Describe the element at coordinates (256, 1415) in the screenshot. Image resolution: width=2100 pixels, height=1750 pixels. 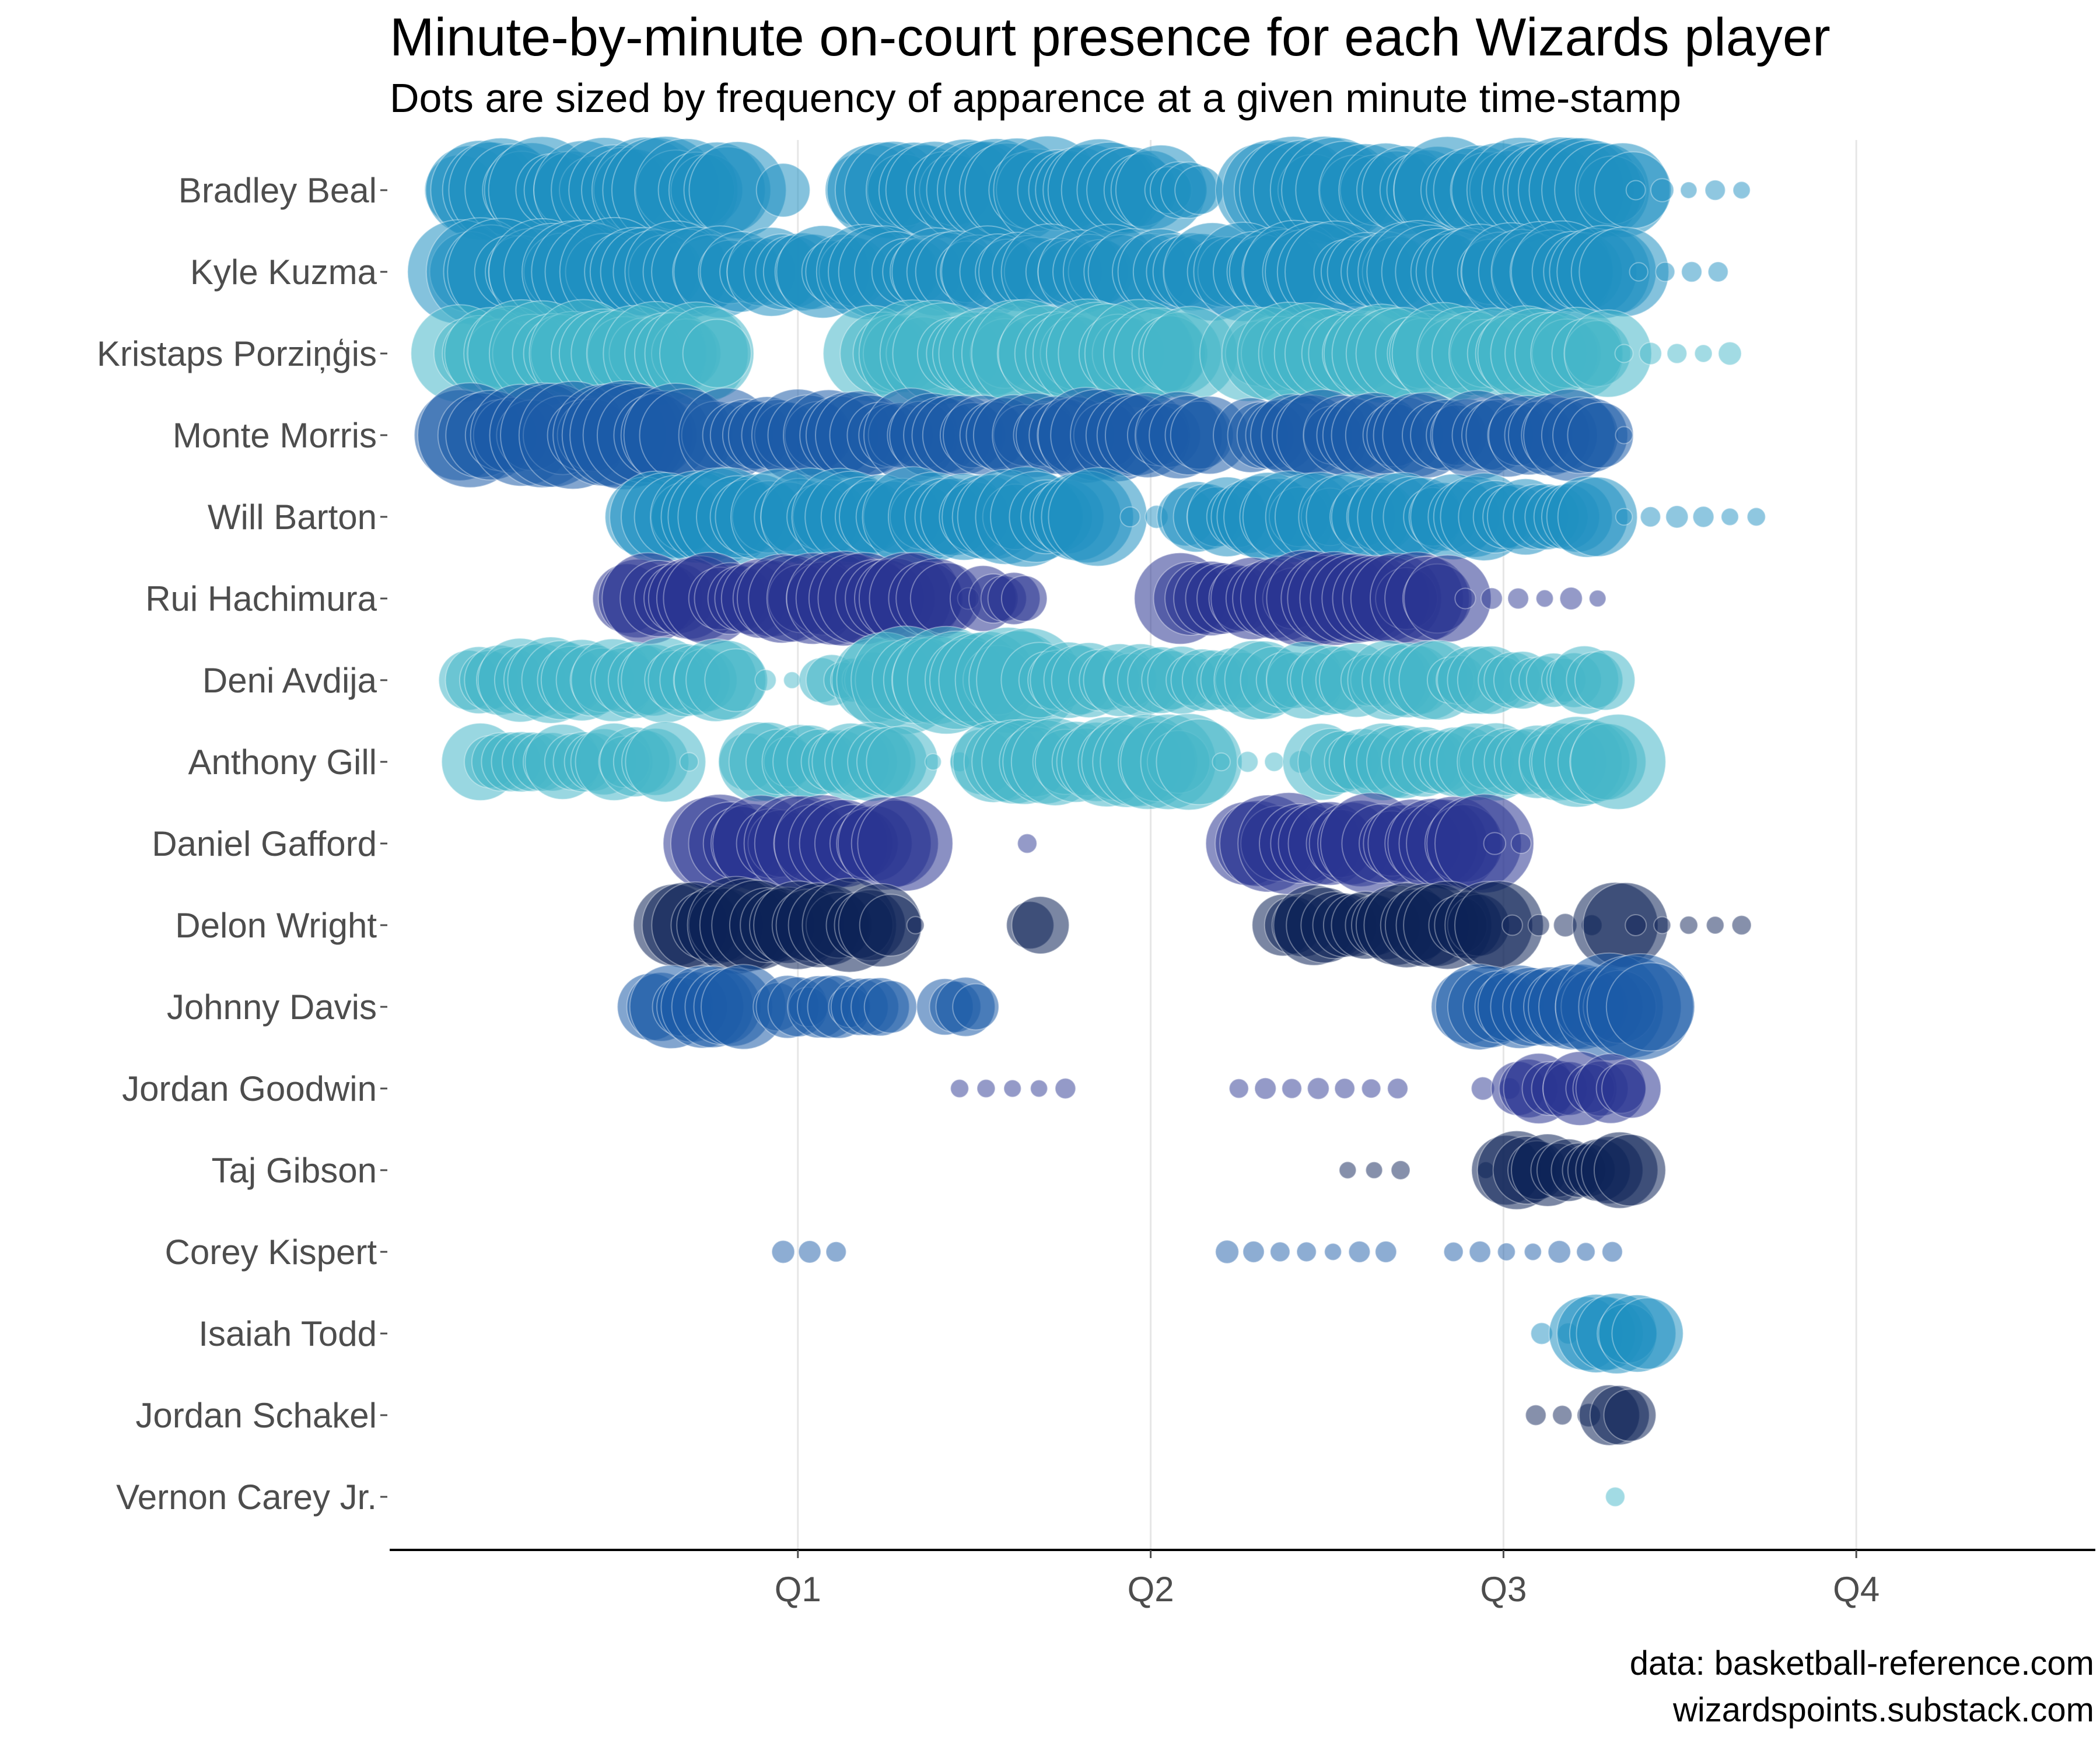
I see `y-tick-label: Jordan Schakel` at that location.